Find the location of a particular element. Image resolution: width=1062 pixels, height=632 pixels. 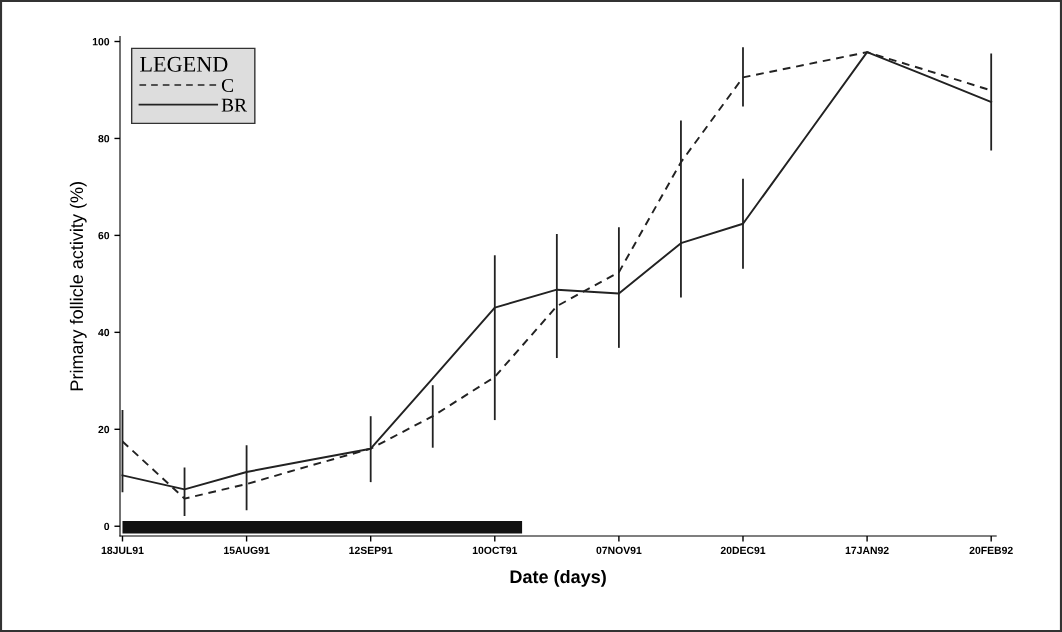

y-tick-label: 20 is located at coordinates (104, 429).